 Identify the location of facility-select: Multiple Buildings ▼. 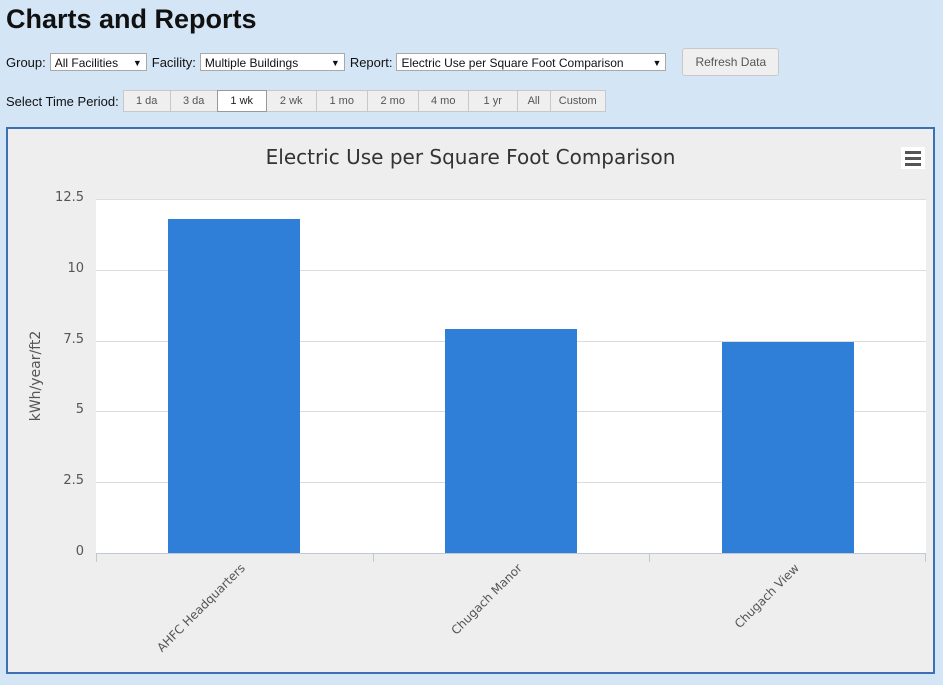
(272, 62).